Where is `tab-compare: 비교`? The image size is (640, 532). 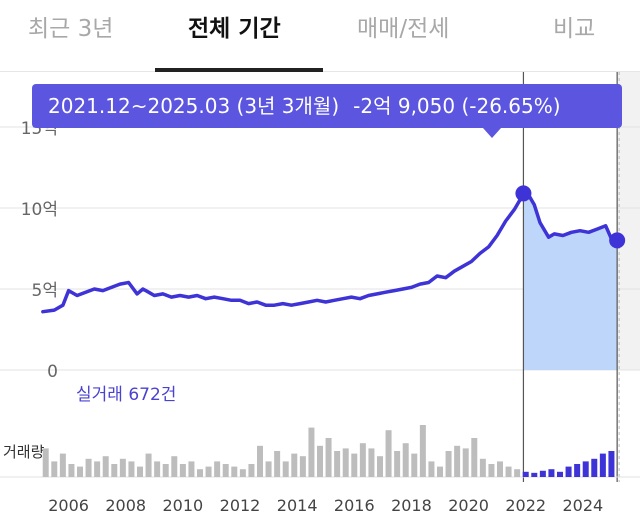
tab-compare: 비교 is located at coordinates (574, 29).